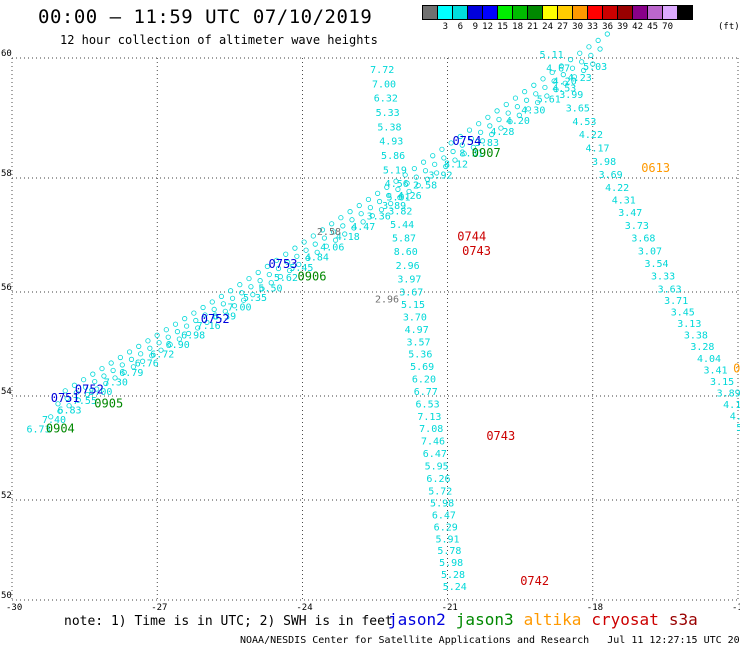  Describe the element at coordinates (286, 278) in the screenshot. I see `swh-label: 5.62` at that location.